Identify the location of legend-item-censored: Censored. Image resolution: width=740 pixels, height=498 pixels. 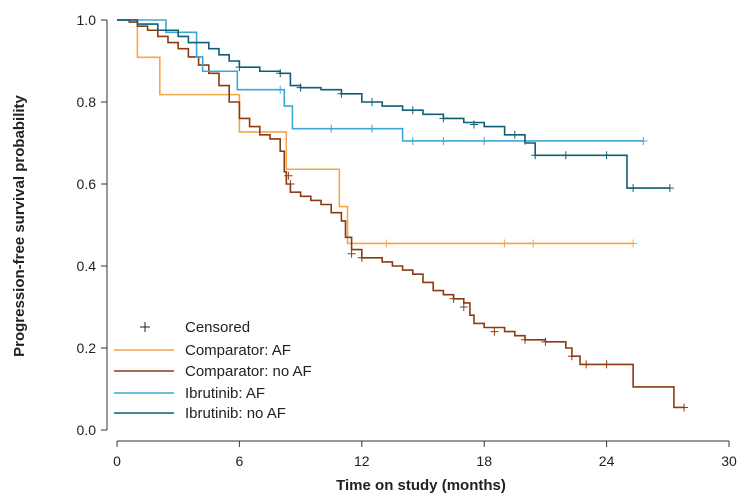
(195, 327).